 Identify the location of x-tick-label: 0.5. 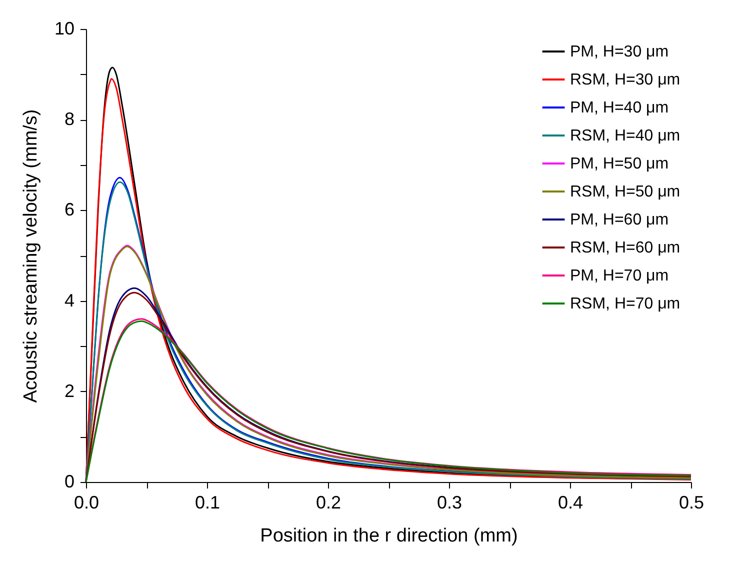
(691, 502).